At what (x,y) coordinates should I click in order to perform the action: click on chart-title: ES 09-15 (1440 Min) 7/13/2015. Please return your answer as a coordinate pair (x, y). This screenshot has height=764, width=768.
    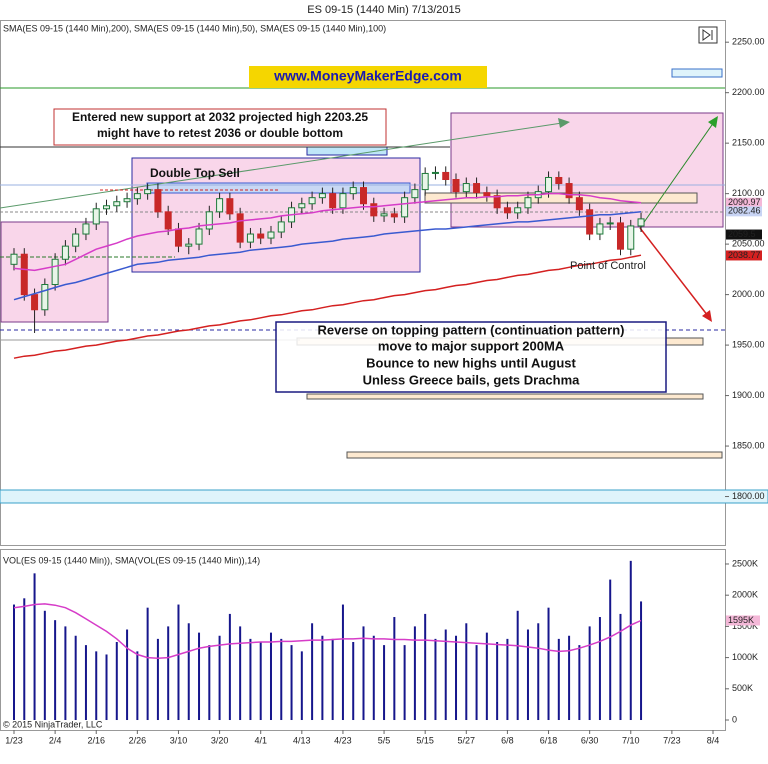
    Looking at the image, I should click on (384, 10).